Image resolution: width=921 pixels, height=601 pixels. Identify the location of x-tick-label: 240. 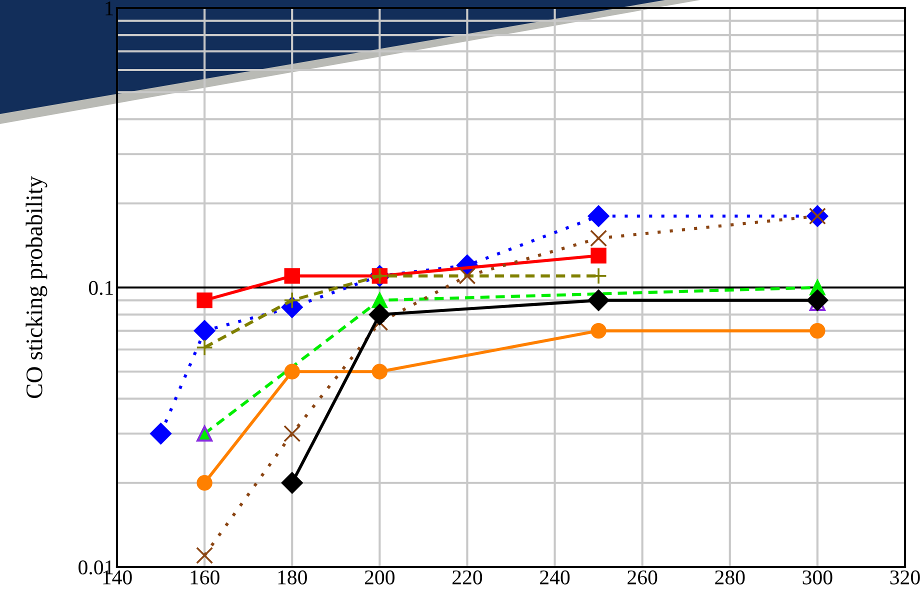
(555, 577).